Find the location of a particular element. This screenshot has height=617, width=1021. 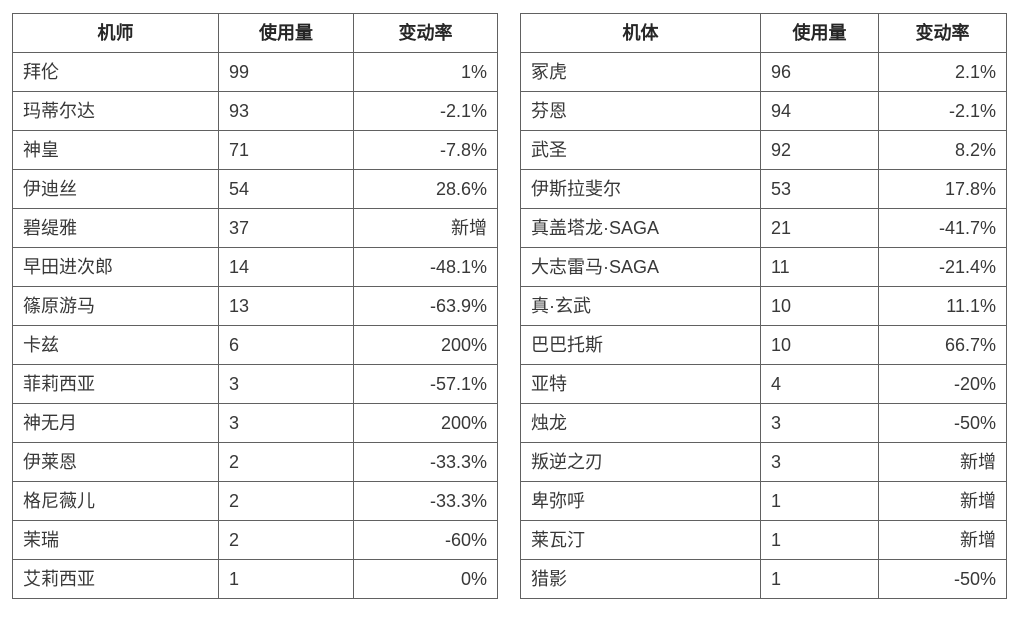

name-cell: 格尼薇儿 is located at coordinates (115, 501).